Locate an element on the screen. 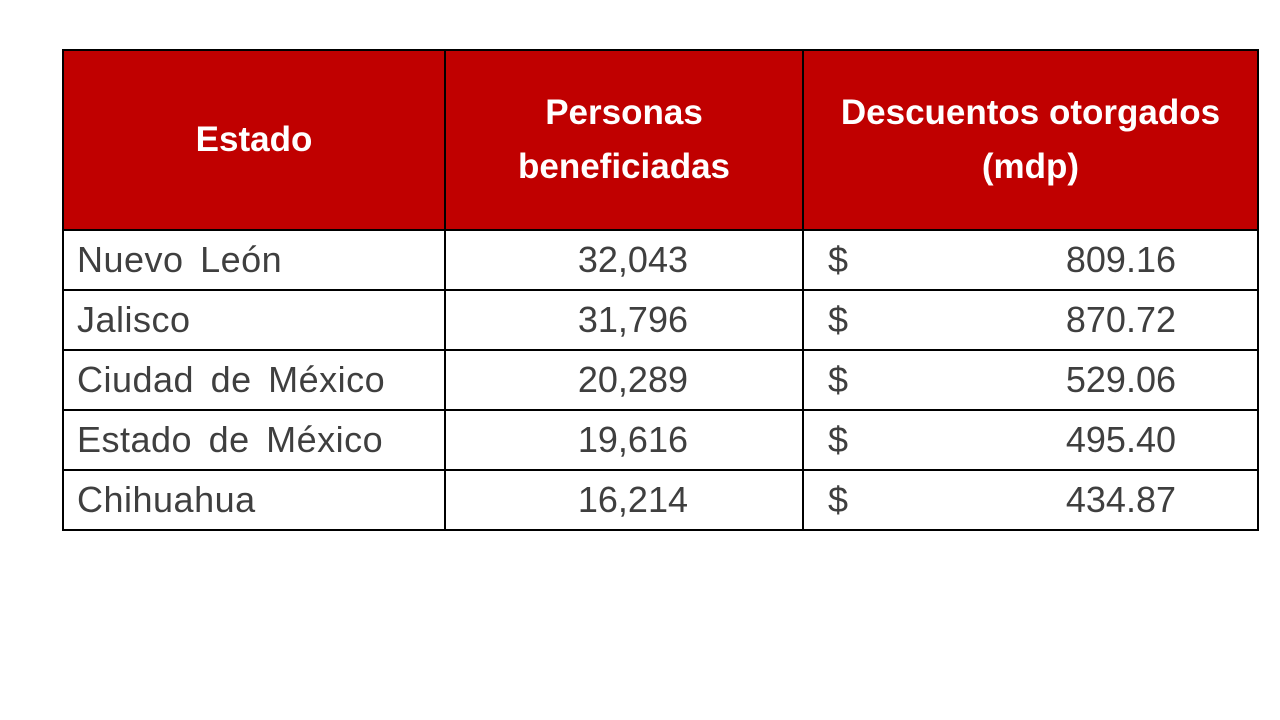 Image resolution: width=1280 pixels, height=720 pixels. cell-estado: Jalisco is located at coordinates (254, 320).